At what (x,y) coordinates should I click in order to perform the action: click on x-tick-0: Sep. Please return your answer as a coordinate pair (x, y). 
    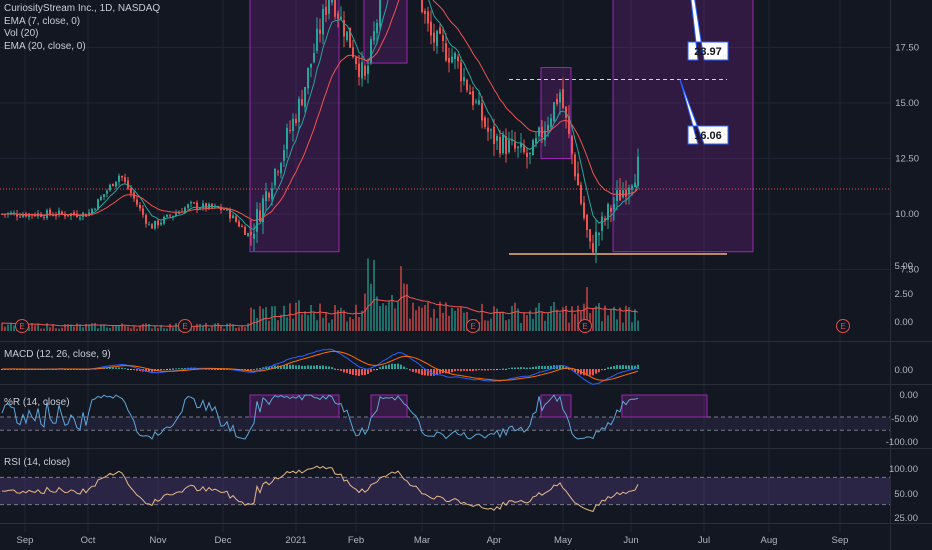
    Looking at the image, I should click on (25, 540).